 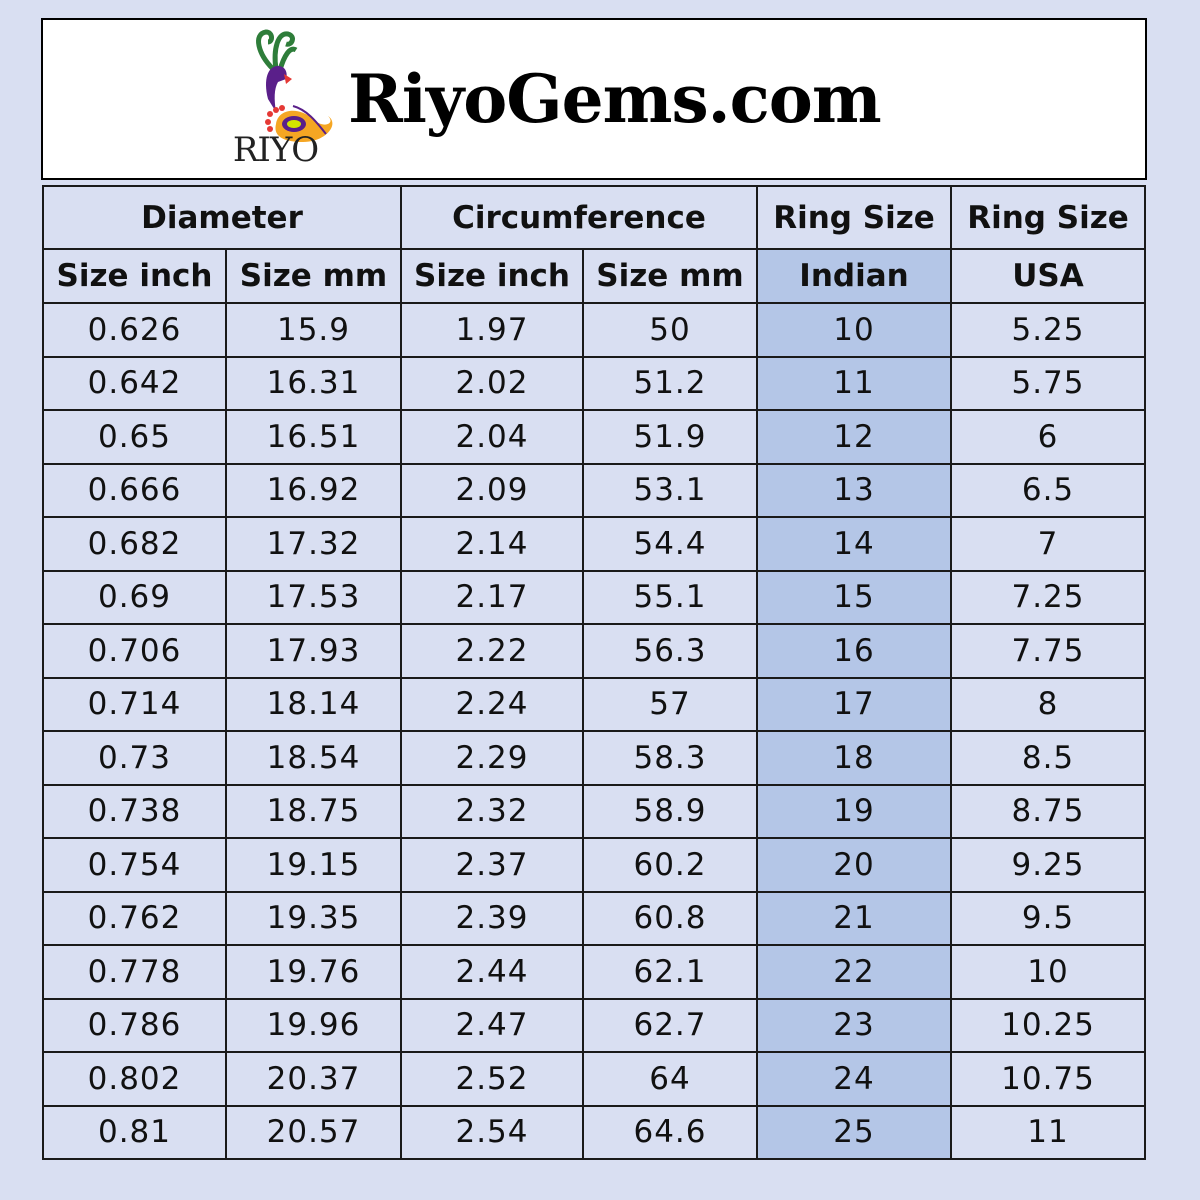 What do you see at coordinates (313, 758) in the screenshot?
I see `cell-diameter-mm: 18.54` at bounding box center [313, 758].